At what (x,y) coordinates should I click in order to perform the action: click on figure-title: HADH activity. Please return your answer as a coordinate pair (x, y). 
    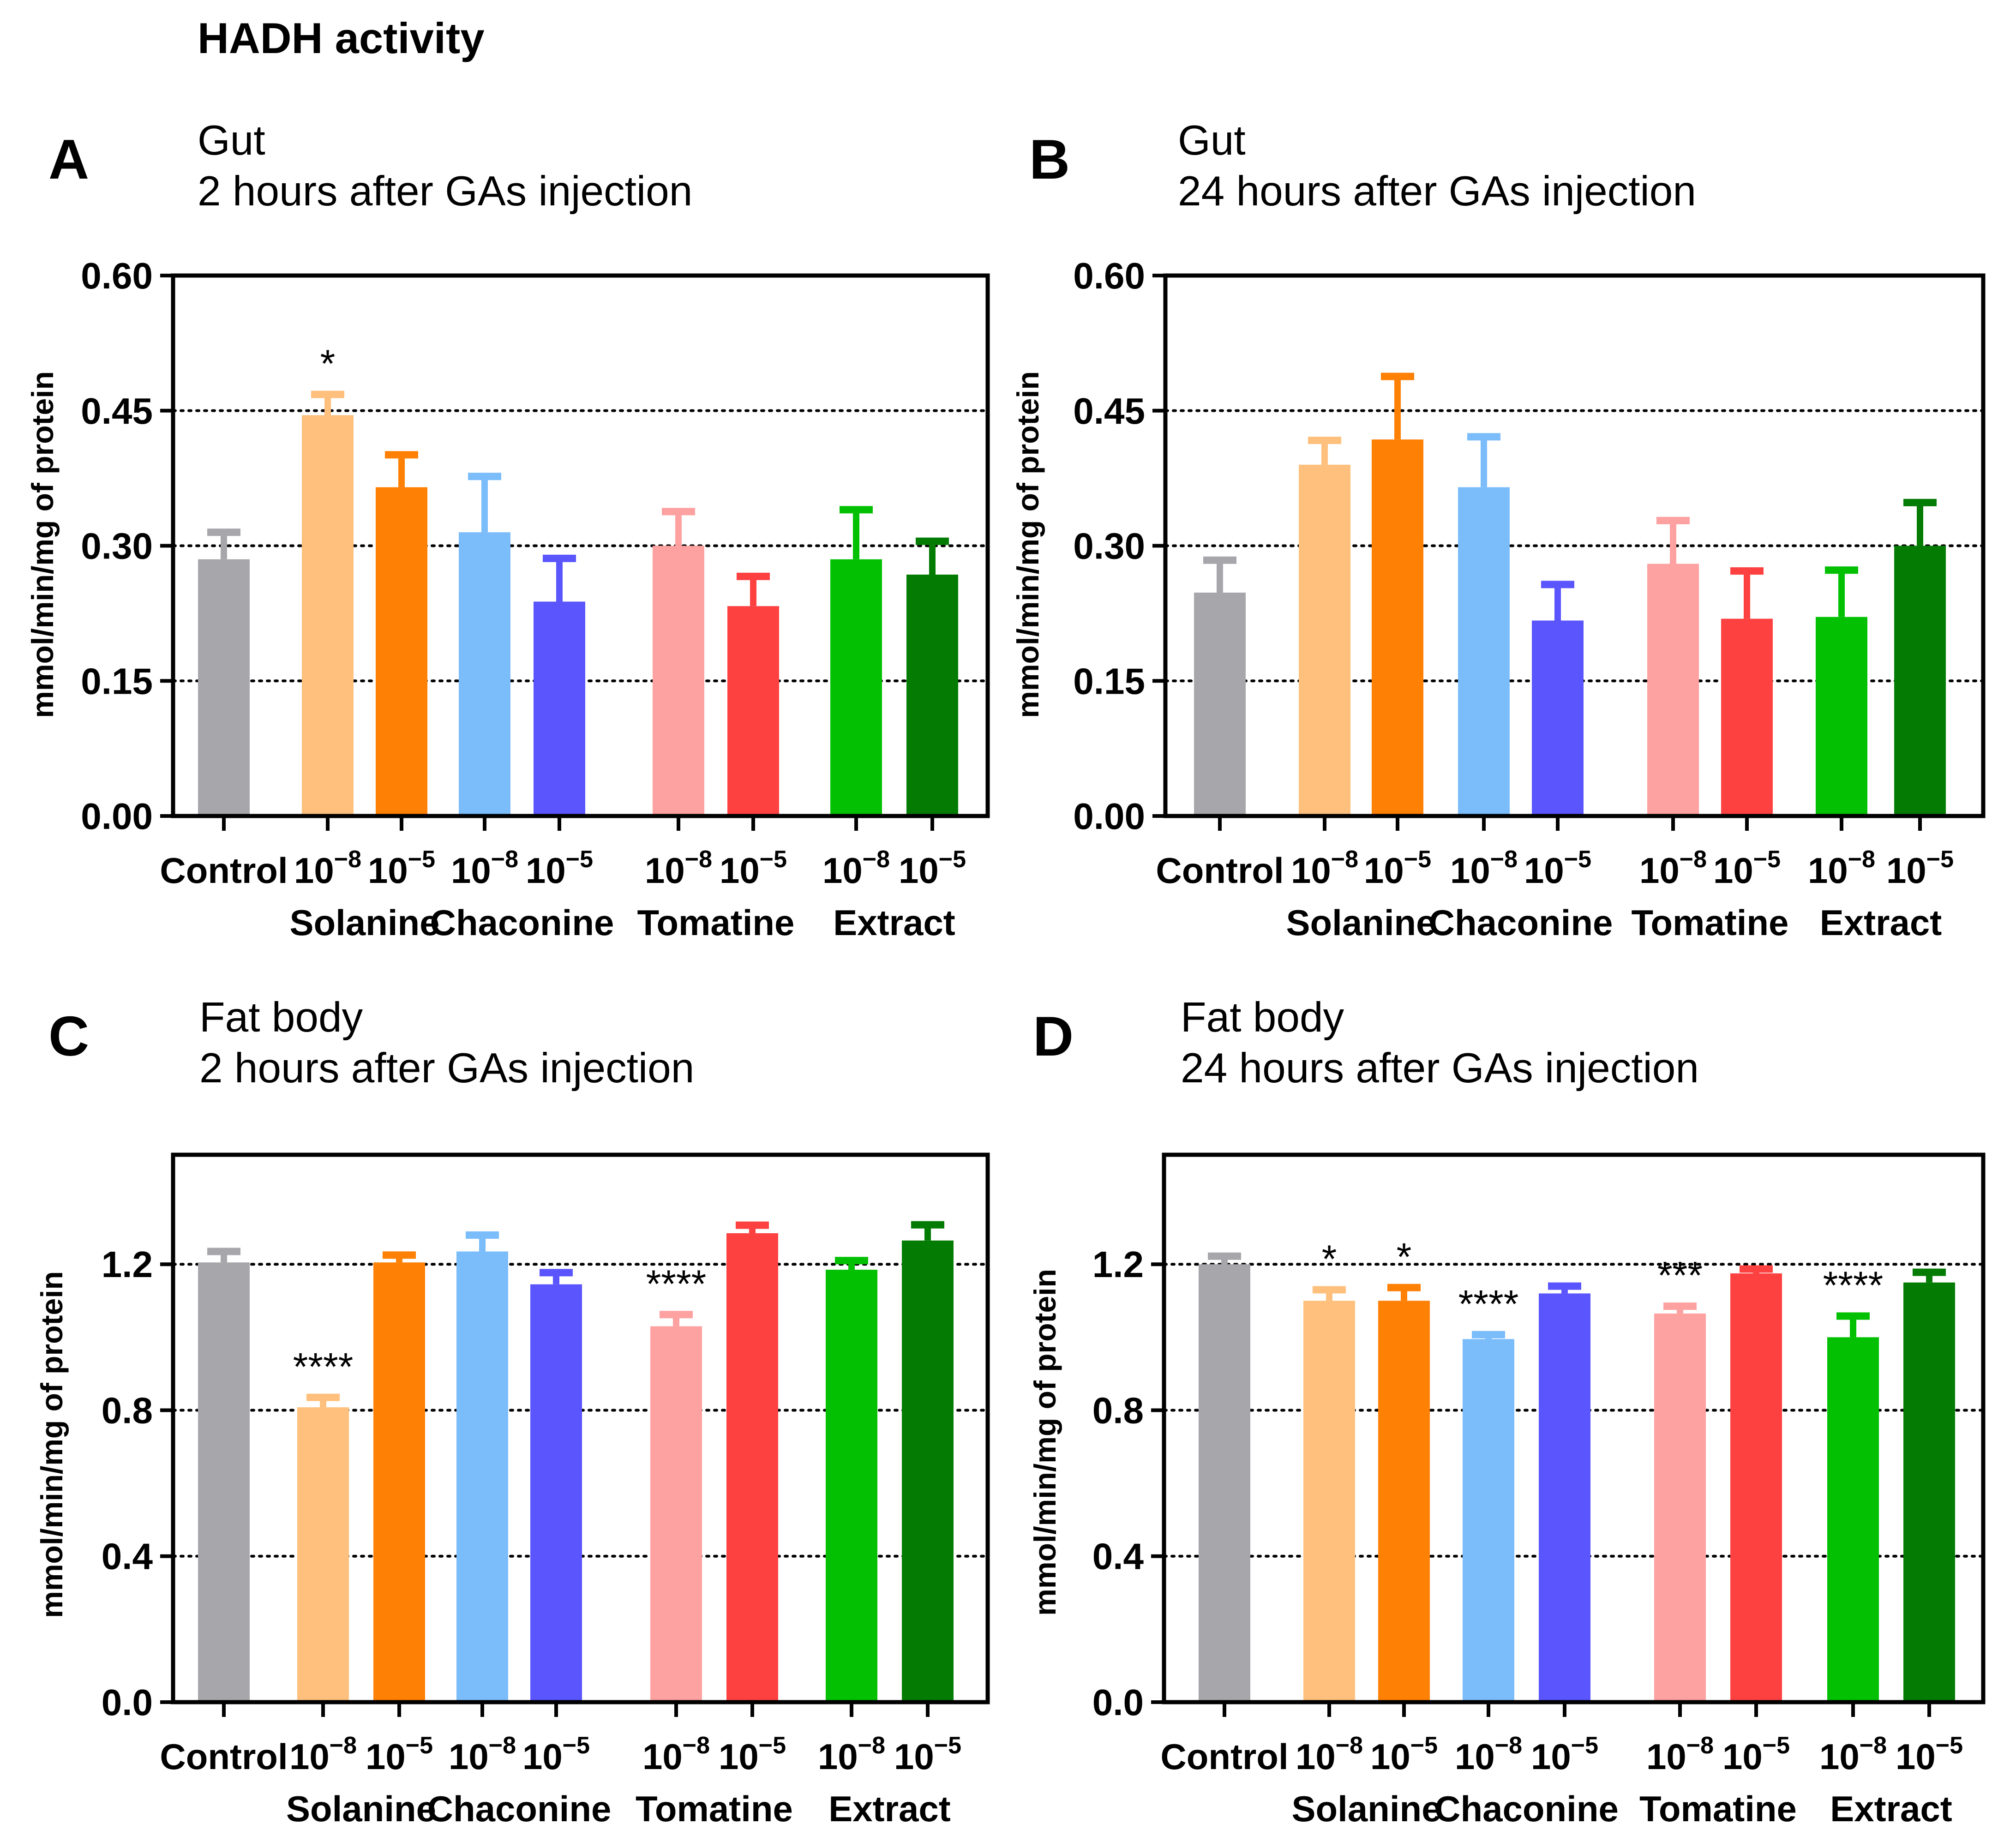
    Looking at the image, I should click on (341, 38).